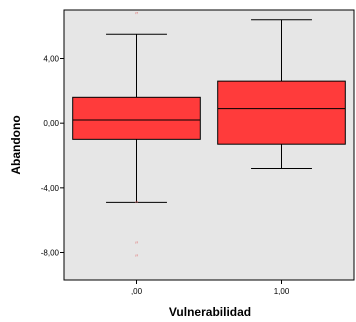  Describe the element at coordinates (137, 291) in the screenshot. I see `x-tick-label: ,00` at that location.